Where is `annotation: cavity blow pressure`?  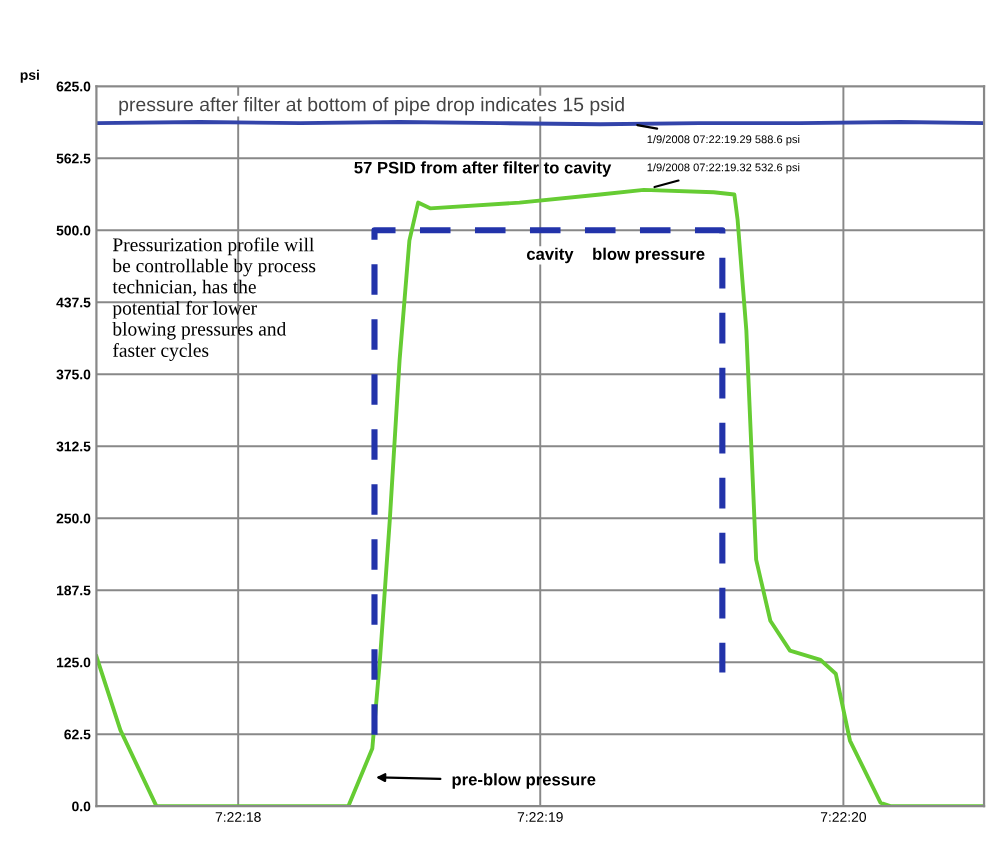
annotation: cavity blow pressure is located at coordinates (615, 255).